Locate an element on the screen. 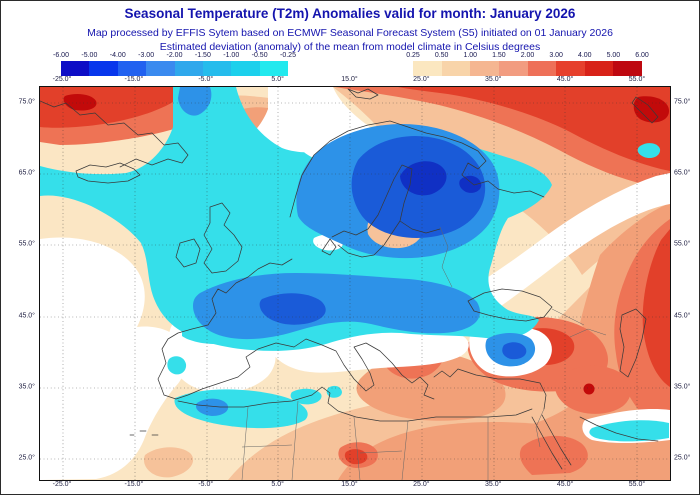 The height and width of the screenshot is (495, 700). lon-label-bottom: 5.0° is located at coordinates (277, 484).